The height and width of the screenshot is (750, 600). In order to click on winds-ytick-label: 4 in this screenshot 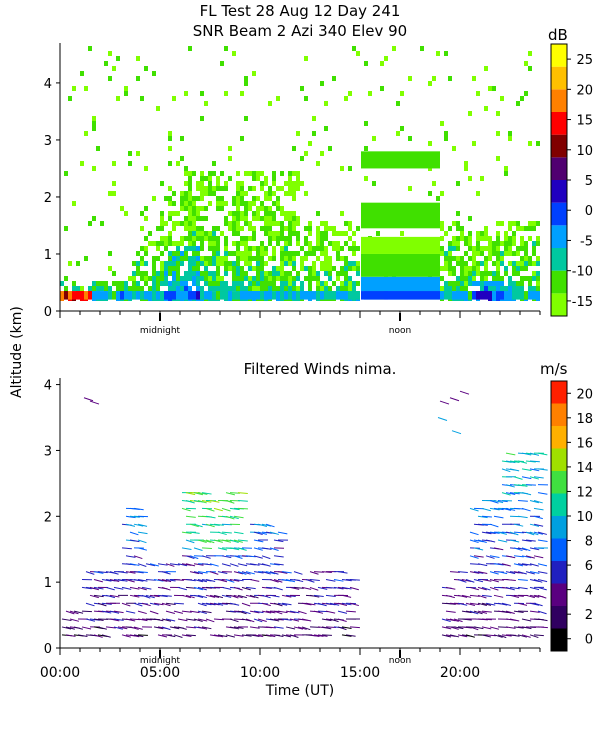, I will do `click(48, 386)`.